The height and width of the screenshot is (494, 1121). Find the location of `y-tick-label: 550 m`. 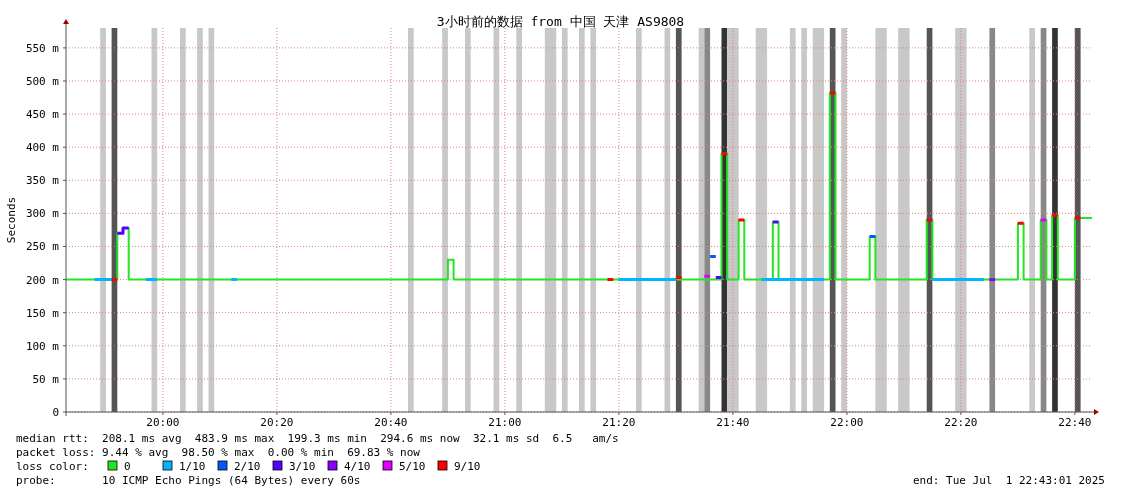

y-tick-label: 550 m is located at coordinates (42, 48).